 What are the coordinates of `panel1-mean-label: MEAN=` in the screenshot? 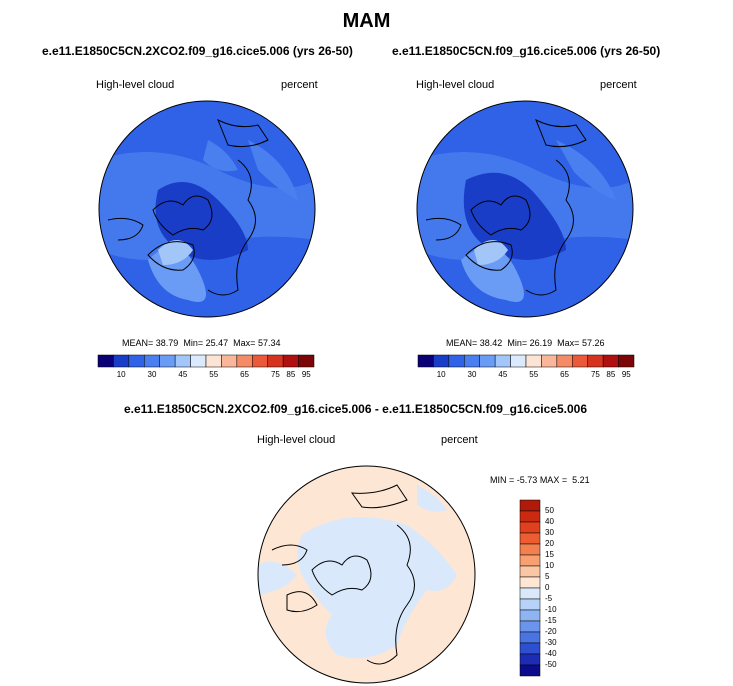 It's located at (138, 343).